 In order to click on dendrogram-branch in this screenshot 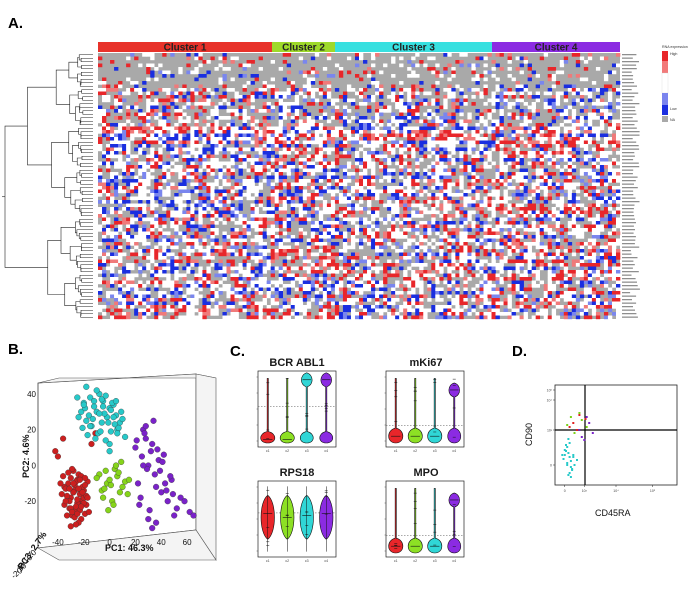, I will do `click(86, 277)`.